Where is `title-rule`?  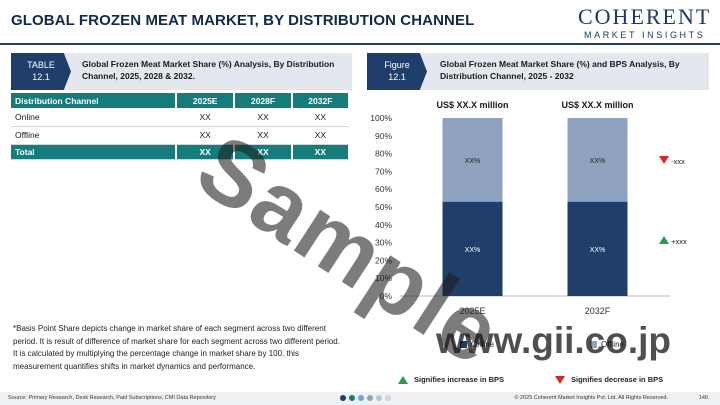 title-rule is located at coordinates (360, 44).